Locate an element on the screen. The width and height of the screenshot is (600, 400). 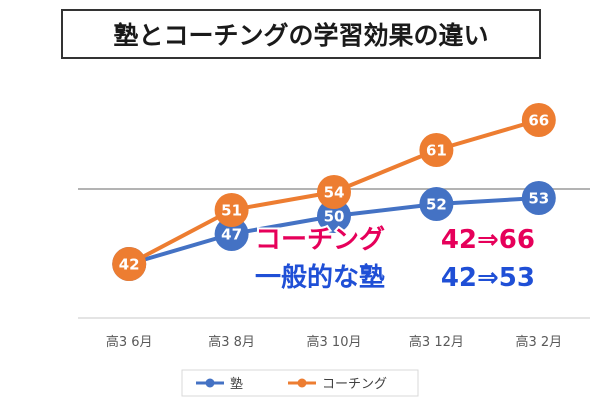
chart-title: 塾とコーチングの学習効果の違い is located at coordinates (300, 35).